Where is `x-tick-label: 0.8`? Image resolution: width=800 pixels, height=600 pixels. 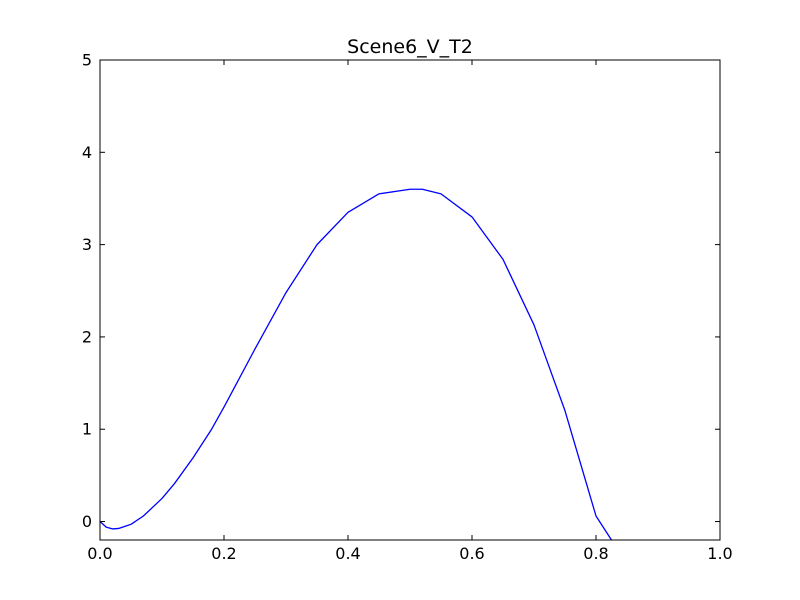
x-tick-label: 0.8 is located at coordinates (595, 553).